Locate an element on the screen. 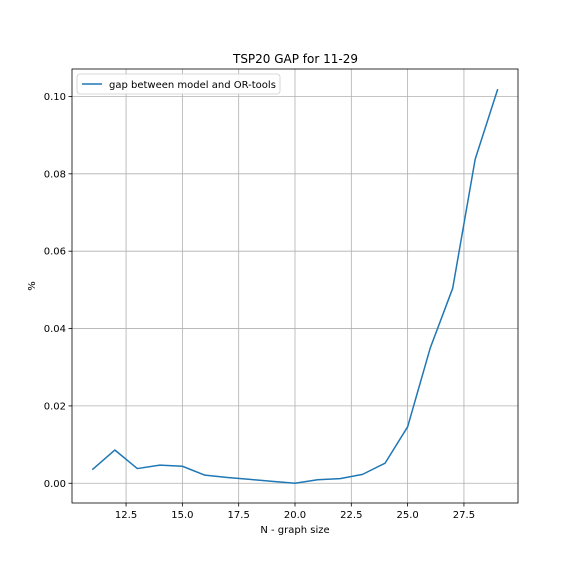  x-tick-label: 12.5 is located at coordinates (126, 515).